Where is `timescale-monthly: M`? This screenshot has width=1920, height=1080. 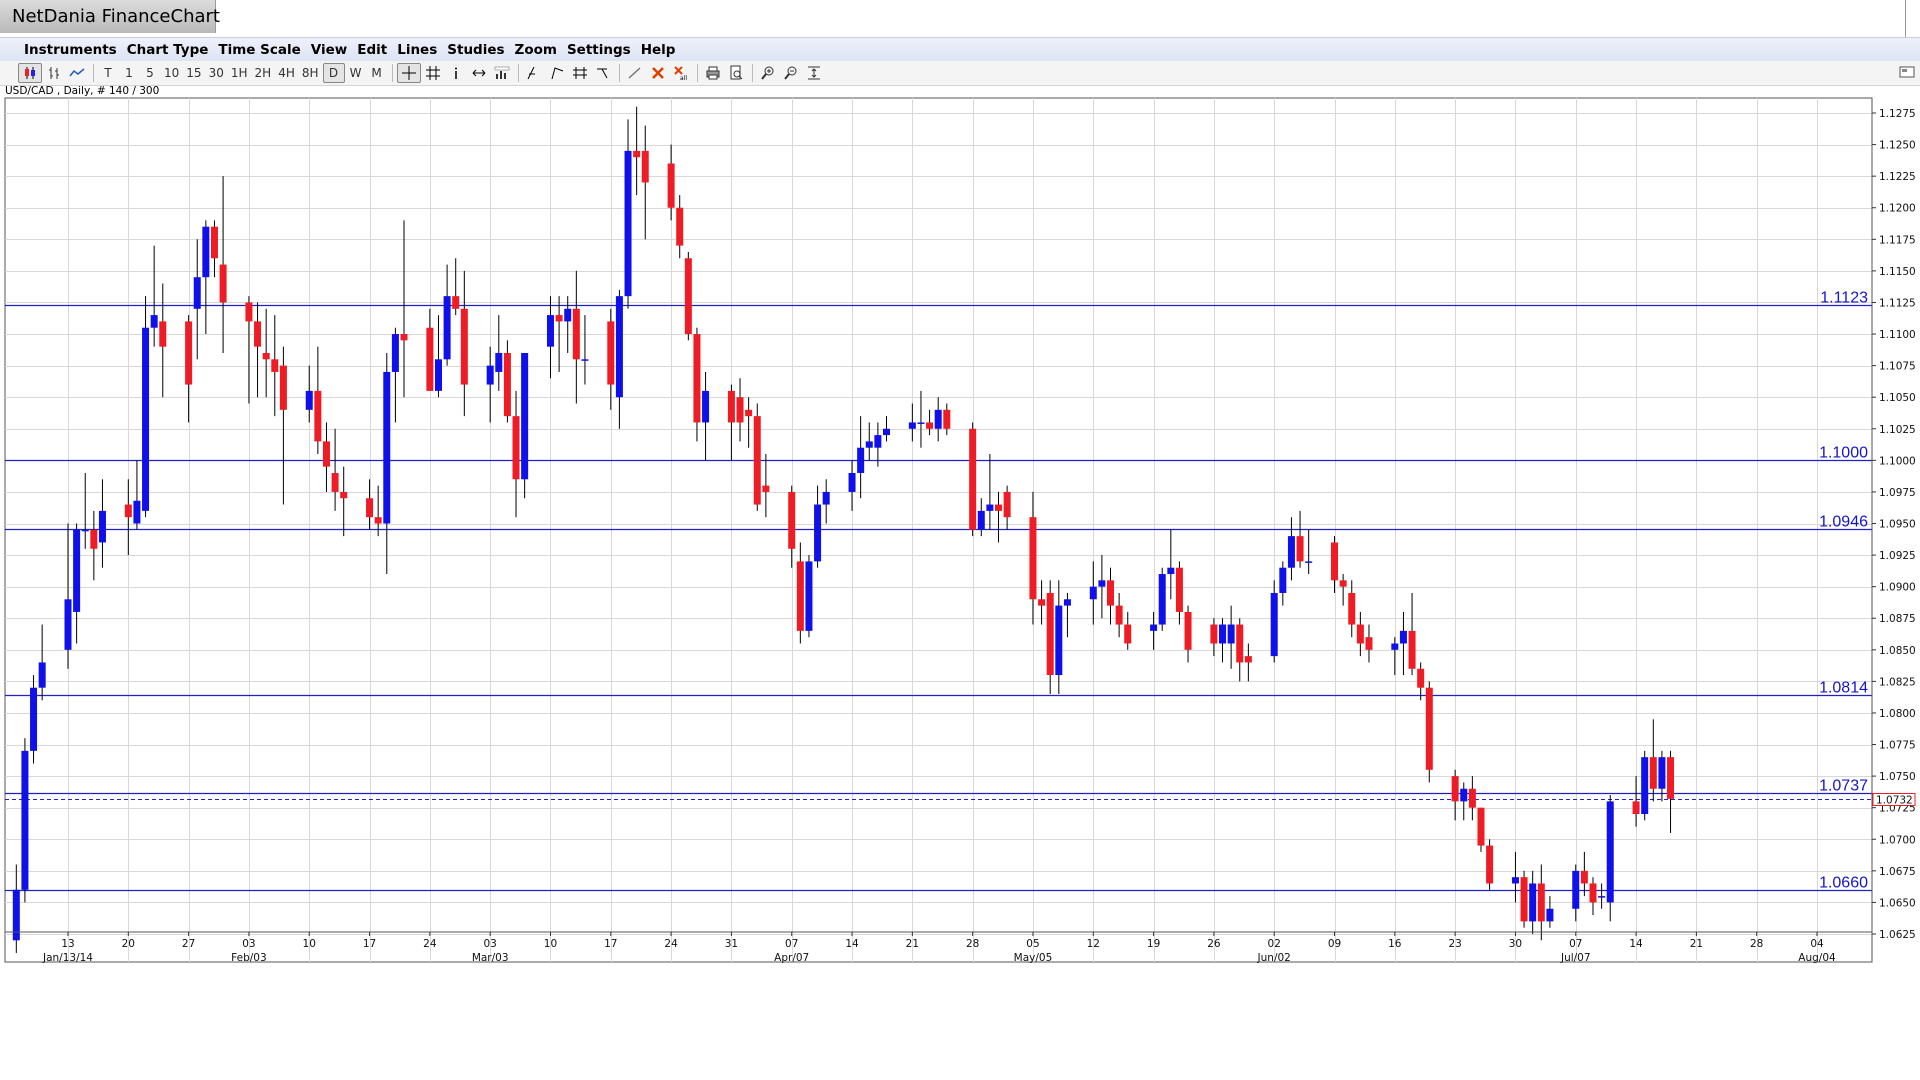
timescale-monthly: M is located at coordinates (376, 73).